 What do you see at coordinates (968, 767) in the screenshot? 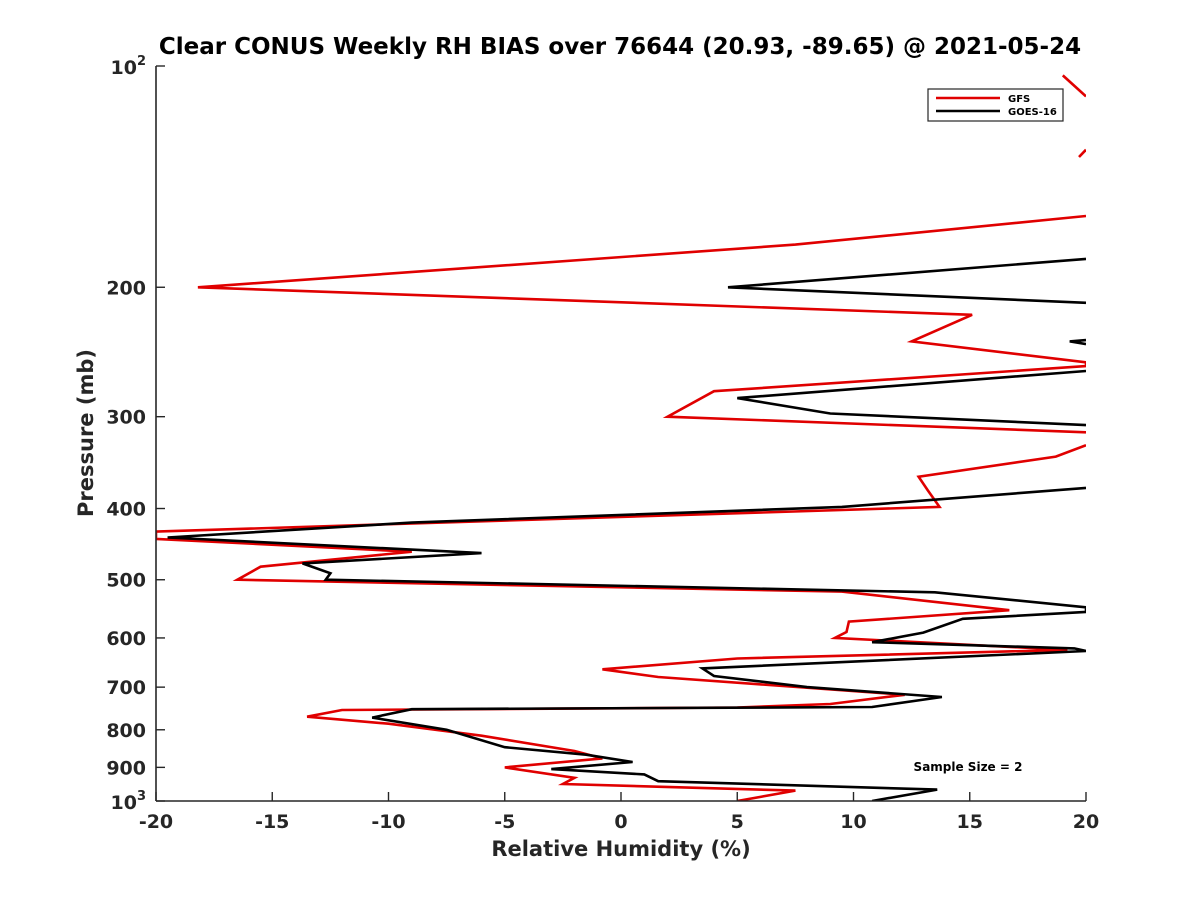
I see `sample-size-annotation: Sample Size = 2` at bounding box center [968, 767].